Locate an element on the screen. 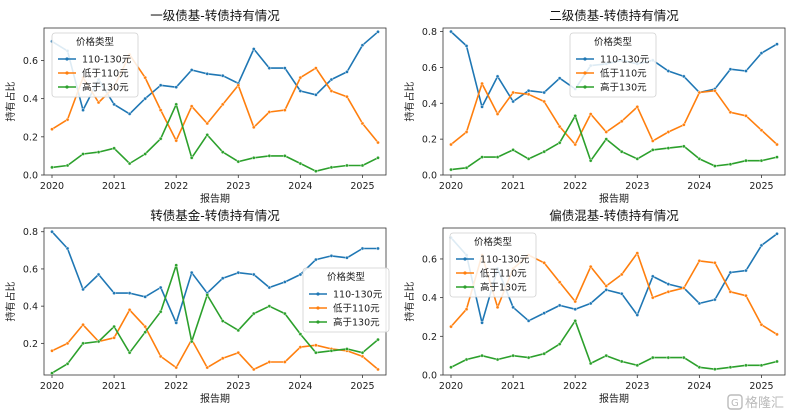 The image size is (796, 413). series-line is located at coordinates (614, 143).